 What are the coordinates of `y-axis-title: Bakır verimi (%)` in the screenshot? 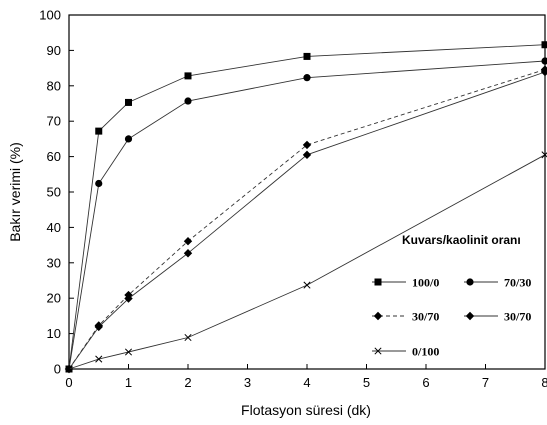 It's located at (15, 192).